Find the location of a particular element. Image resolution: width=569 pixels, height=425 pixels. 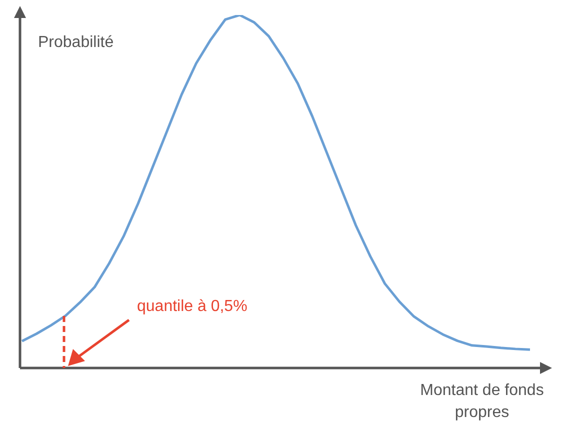

x-axis-title: Montant de fonds propres is located at coordinates (482, 402).